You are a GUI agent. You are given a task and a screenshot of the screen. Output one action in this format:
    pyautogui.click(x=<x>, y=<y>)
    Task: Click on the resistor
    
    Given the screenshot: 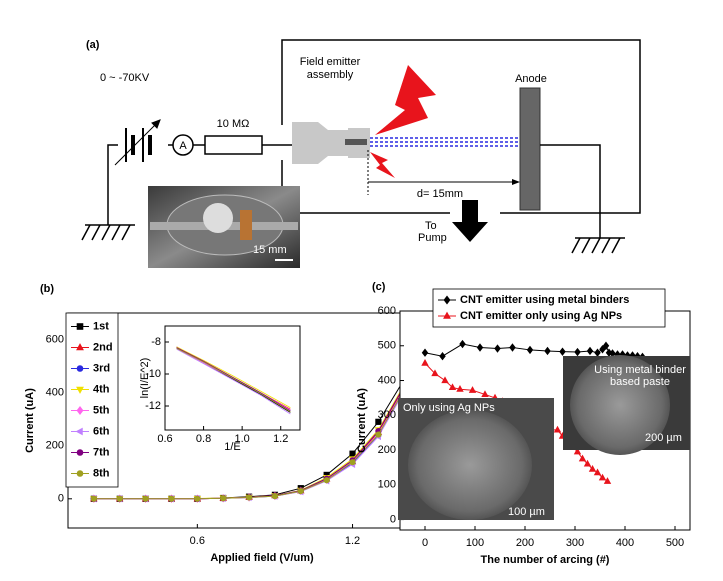 What is the action you would take?
    pyautogui.click(x=233, y=145)
    